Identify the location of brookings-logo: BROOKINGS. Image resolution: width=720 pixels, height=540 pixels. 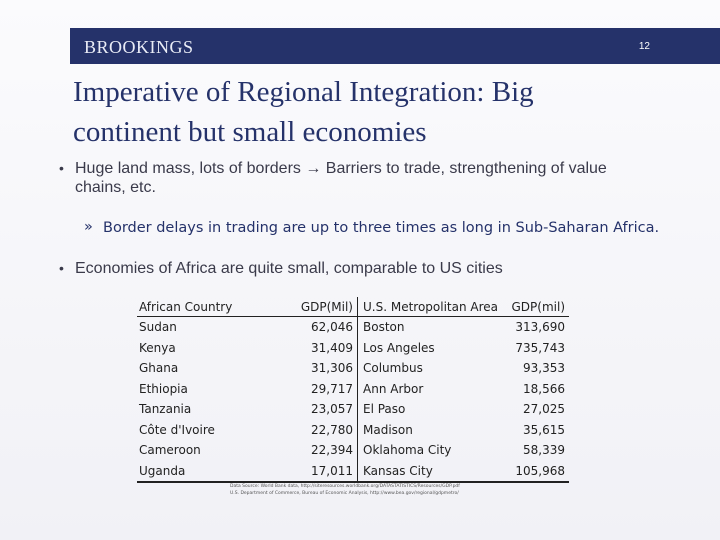
(139, 47).